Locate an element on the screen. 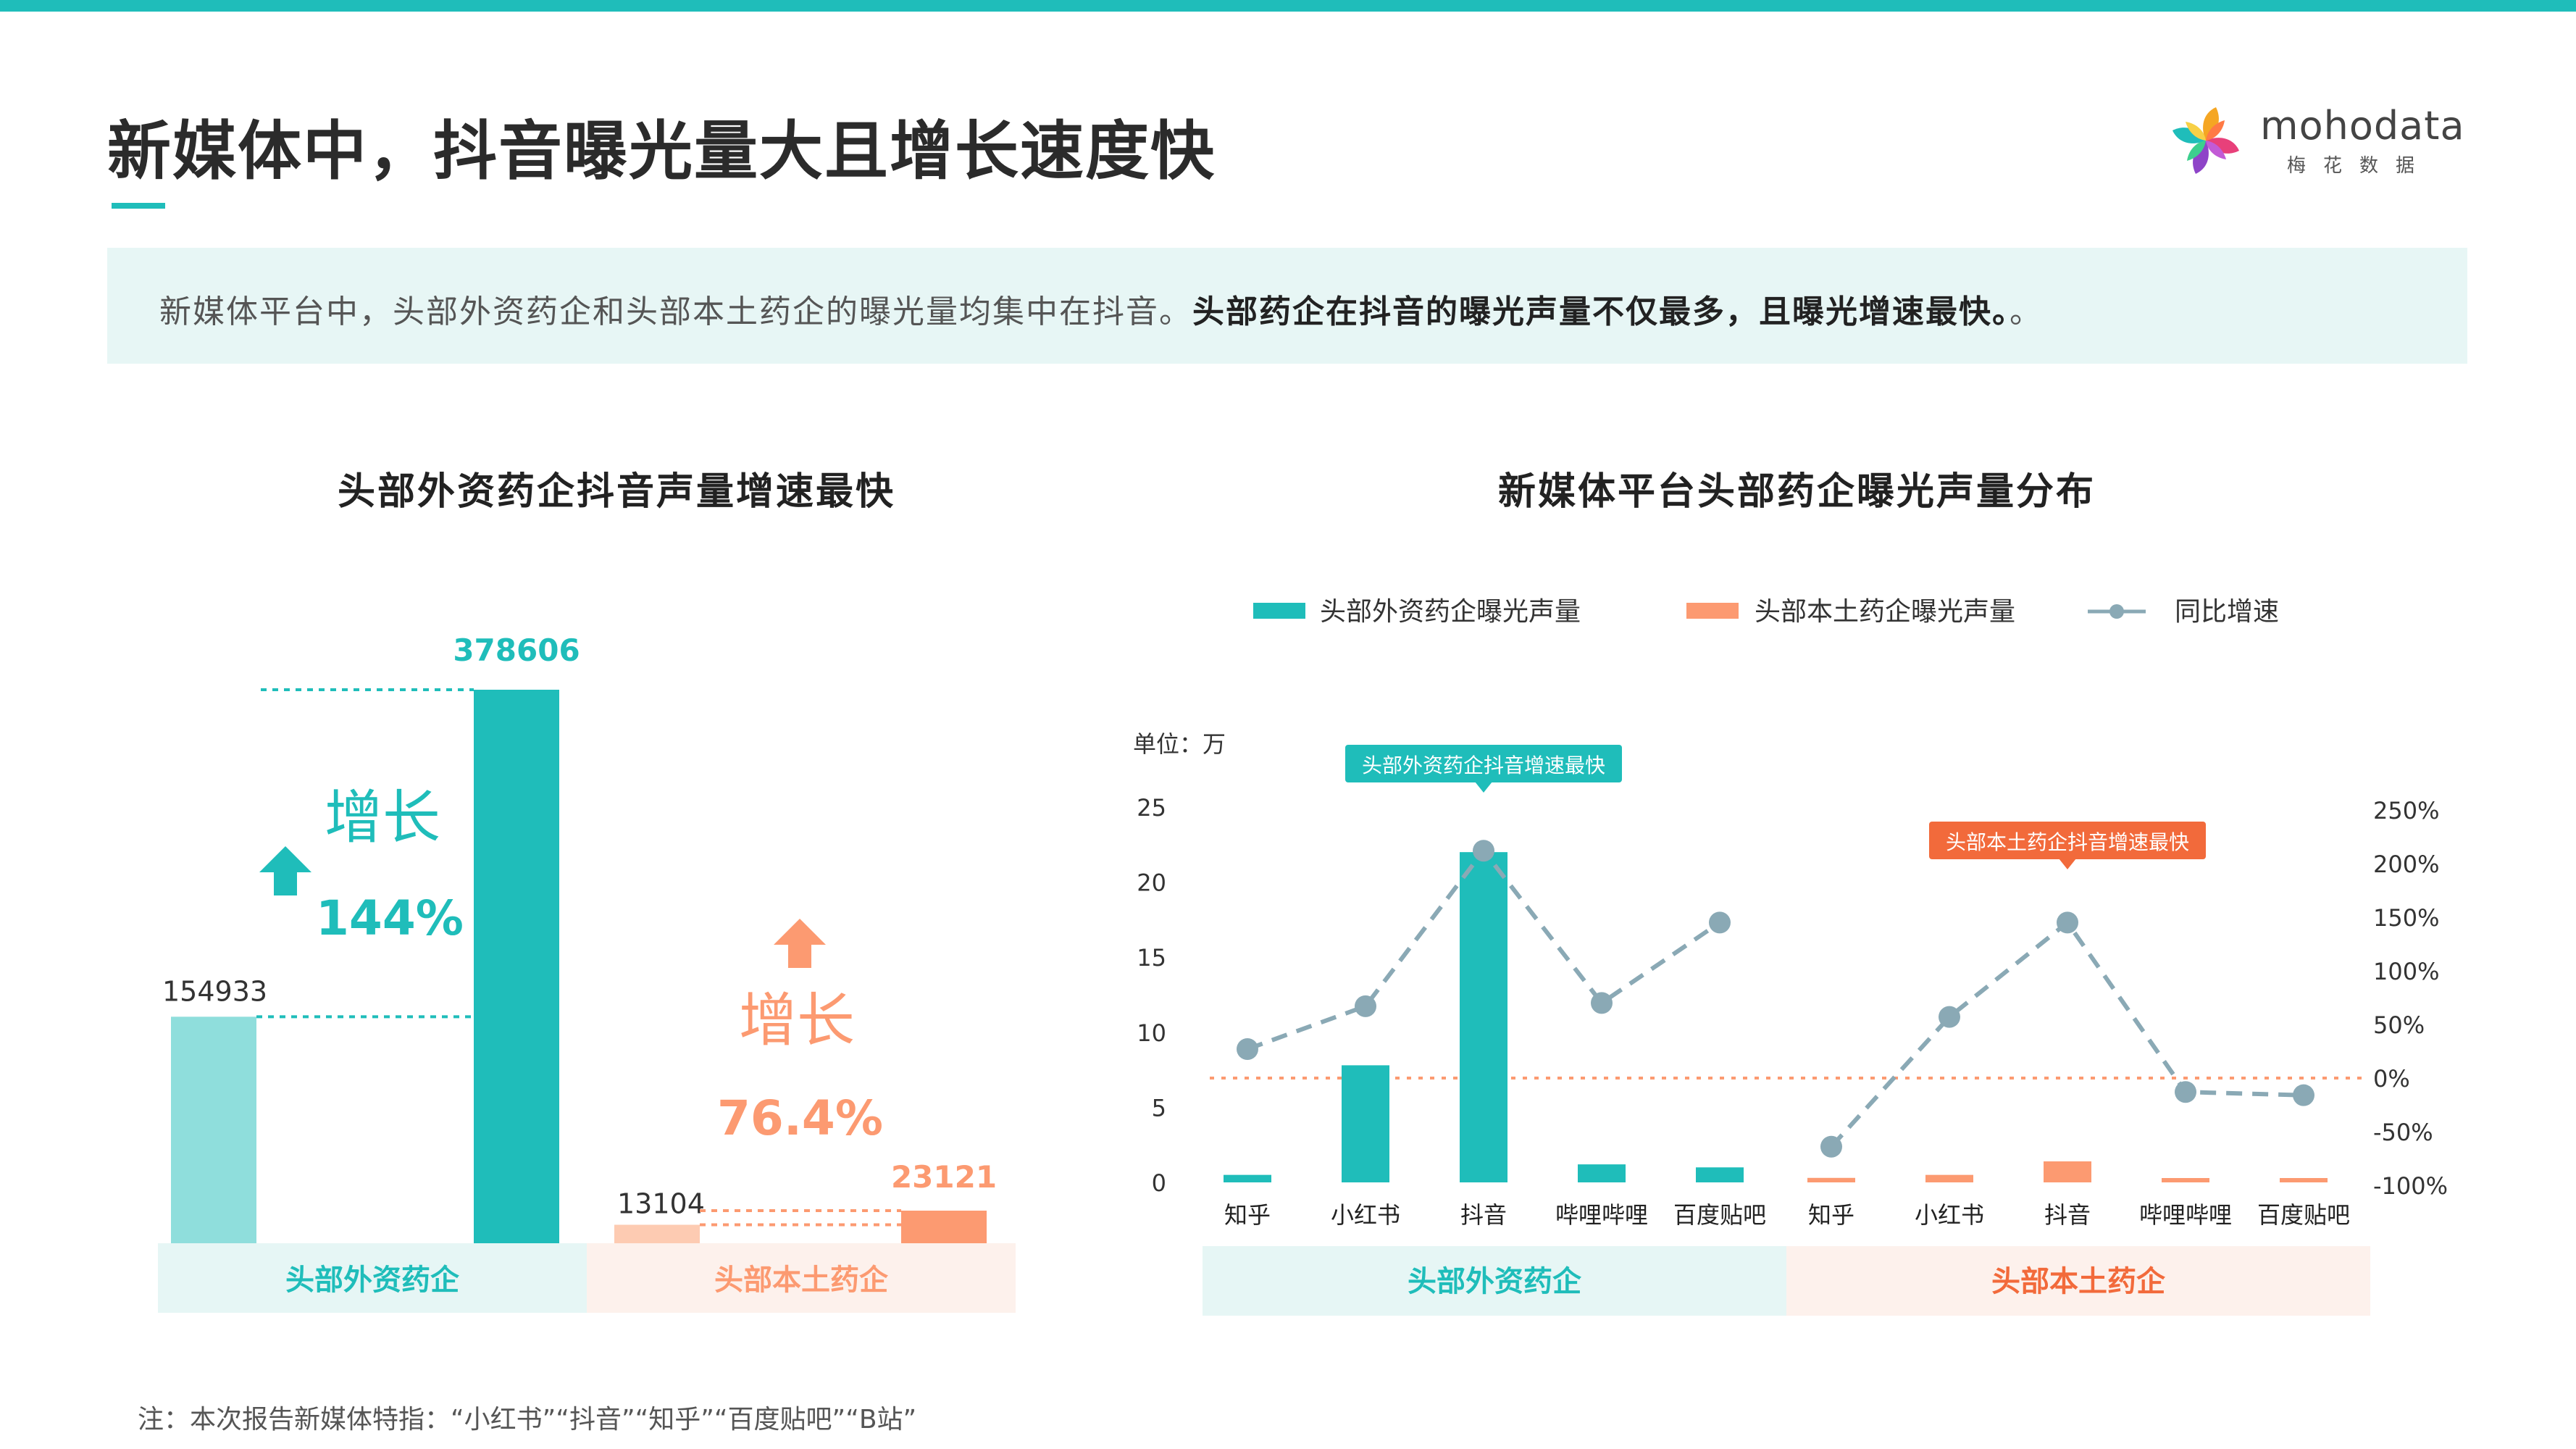 Image resolution: width=2576 pixels, height=1449 pixels. y-left-tick-label: 15 is located at coordinates (1151, 958).